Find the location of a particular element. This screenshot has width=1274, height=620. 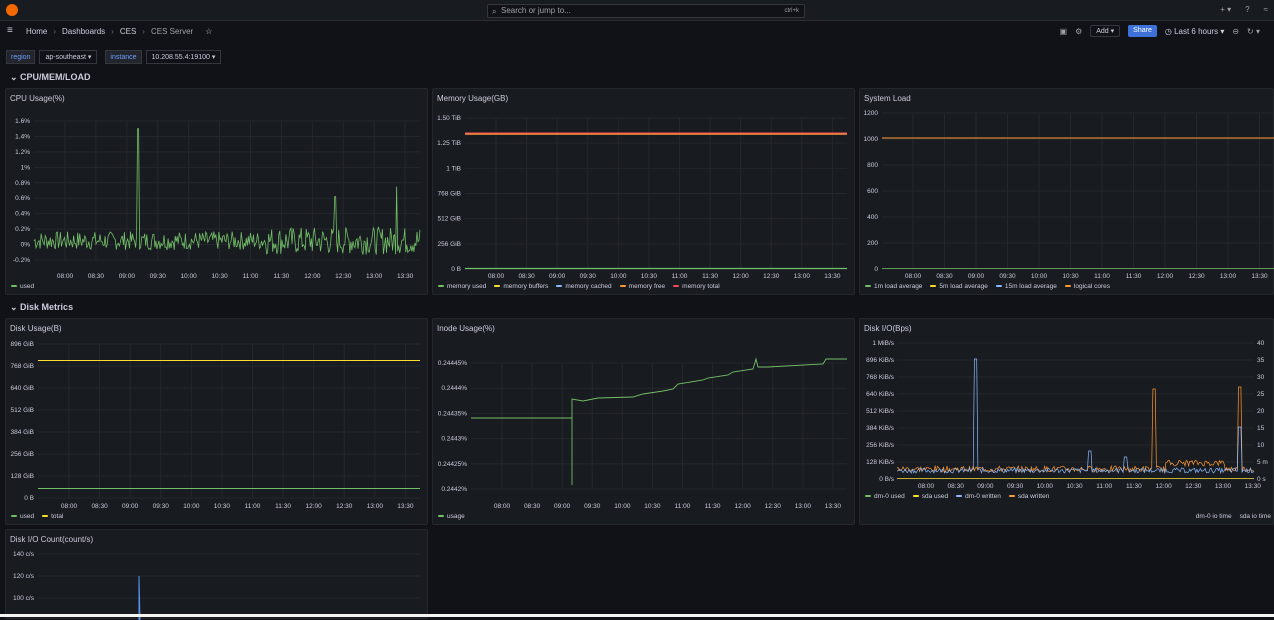

variable-select-instance: 10.208.55.4:19100 ▾ is located at coordinates (183, 57).